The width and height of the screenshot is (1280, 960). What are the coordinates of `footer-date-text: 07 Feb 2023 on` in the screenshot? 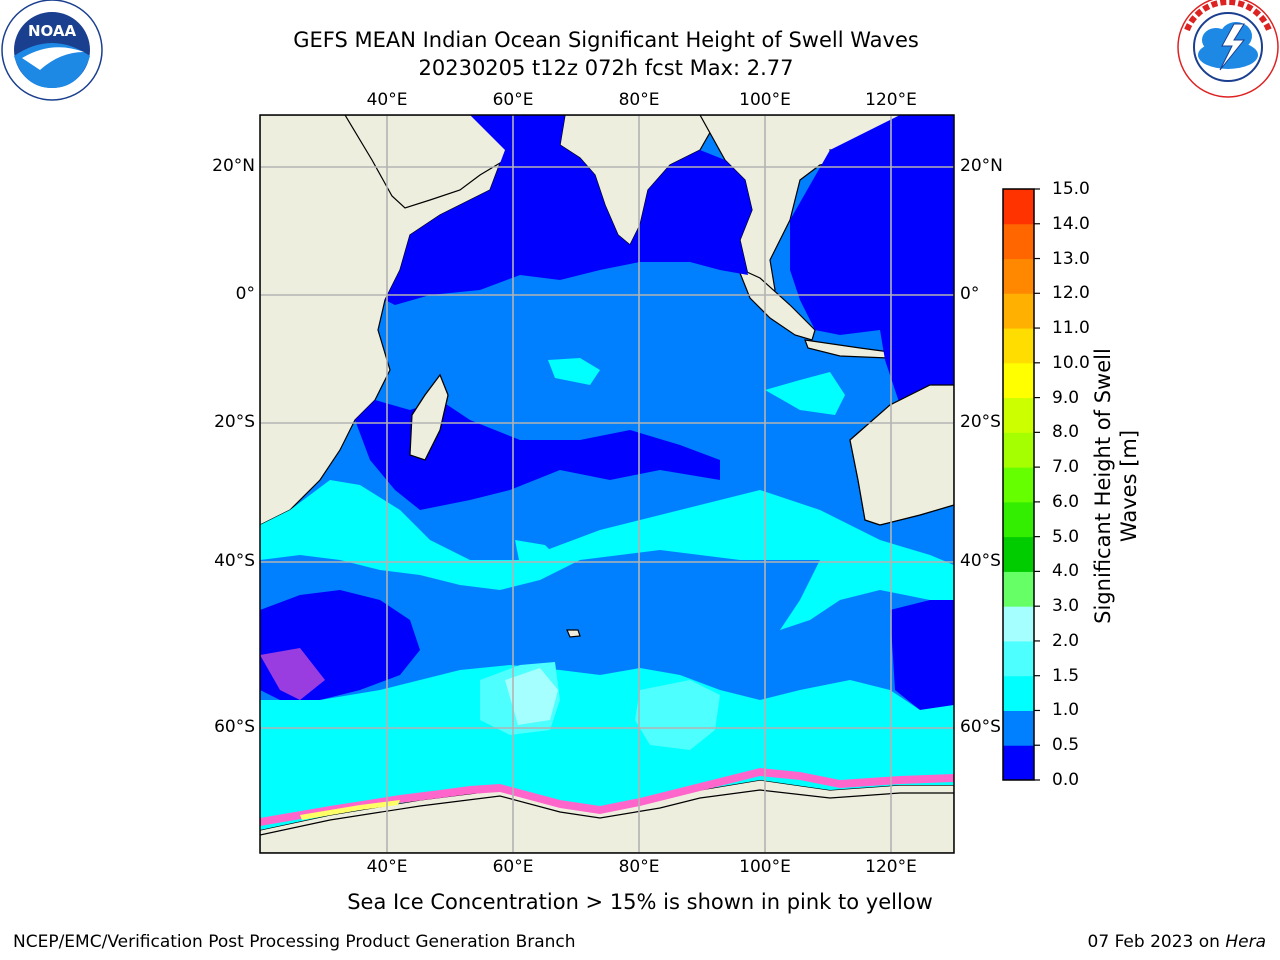 It's located at (1153, 942).